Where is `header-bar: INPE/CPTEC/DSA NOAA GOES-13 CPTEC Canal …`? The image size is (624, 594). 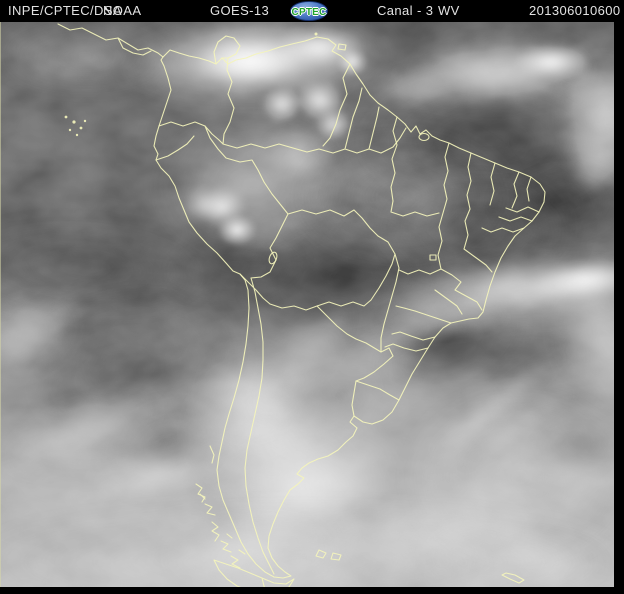 header-bar: INPE/CPTEC/DSA NOAA GOES-13 CPTEC Canal … is located at coordinates (312, 11).